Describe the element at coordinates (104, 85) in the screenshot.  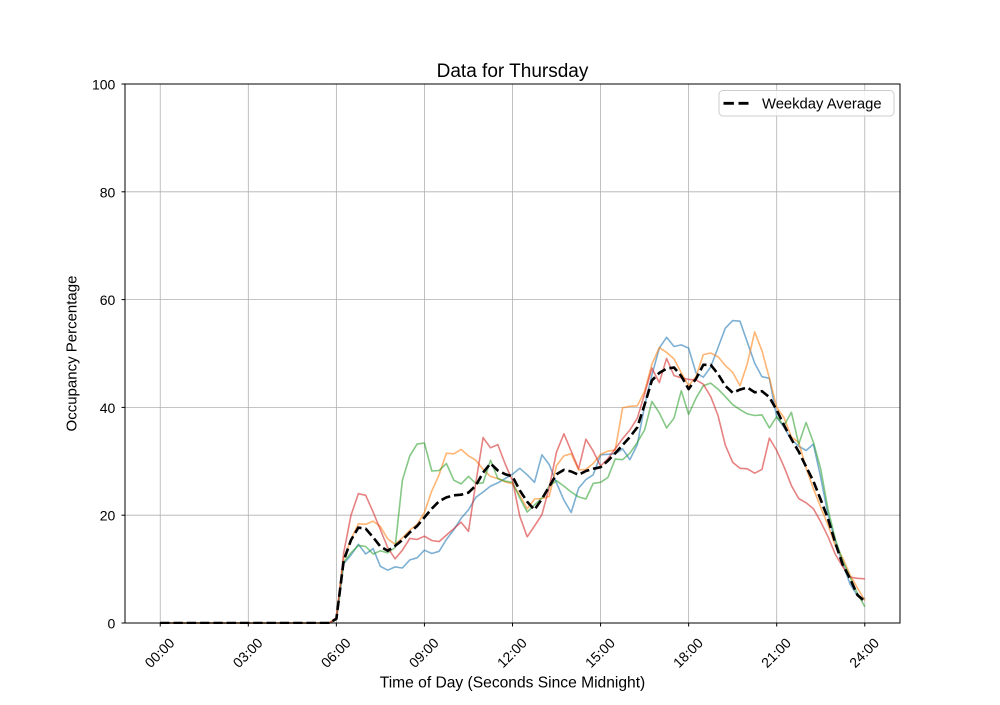
I see `svg-text: 100` at that location.